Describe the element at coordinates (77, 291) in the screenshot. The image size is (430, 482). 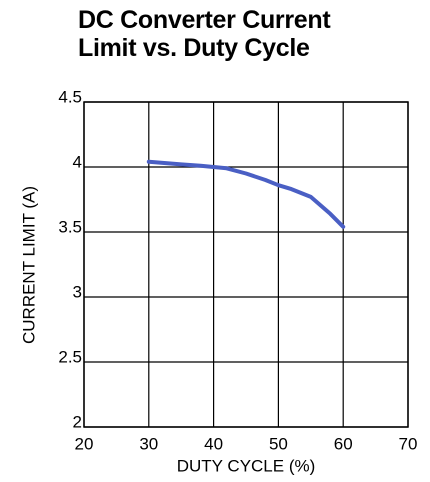
I see `y-tick-label: 3` at that location.